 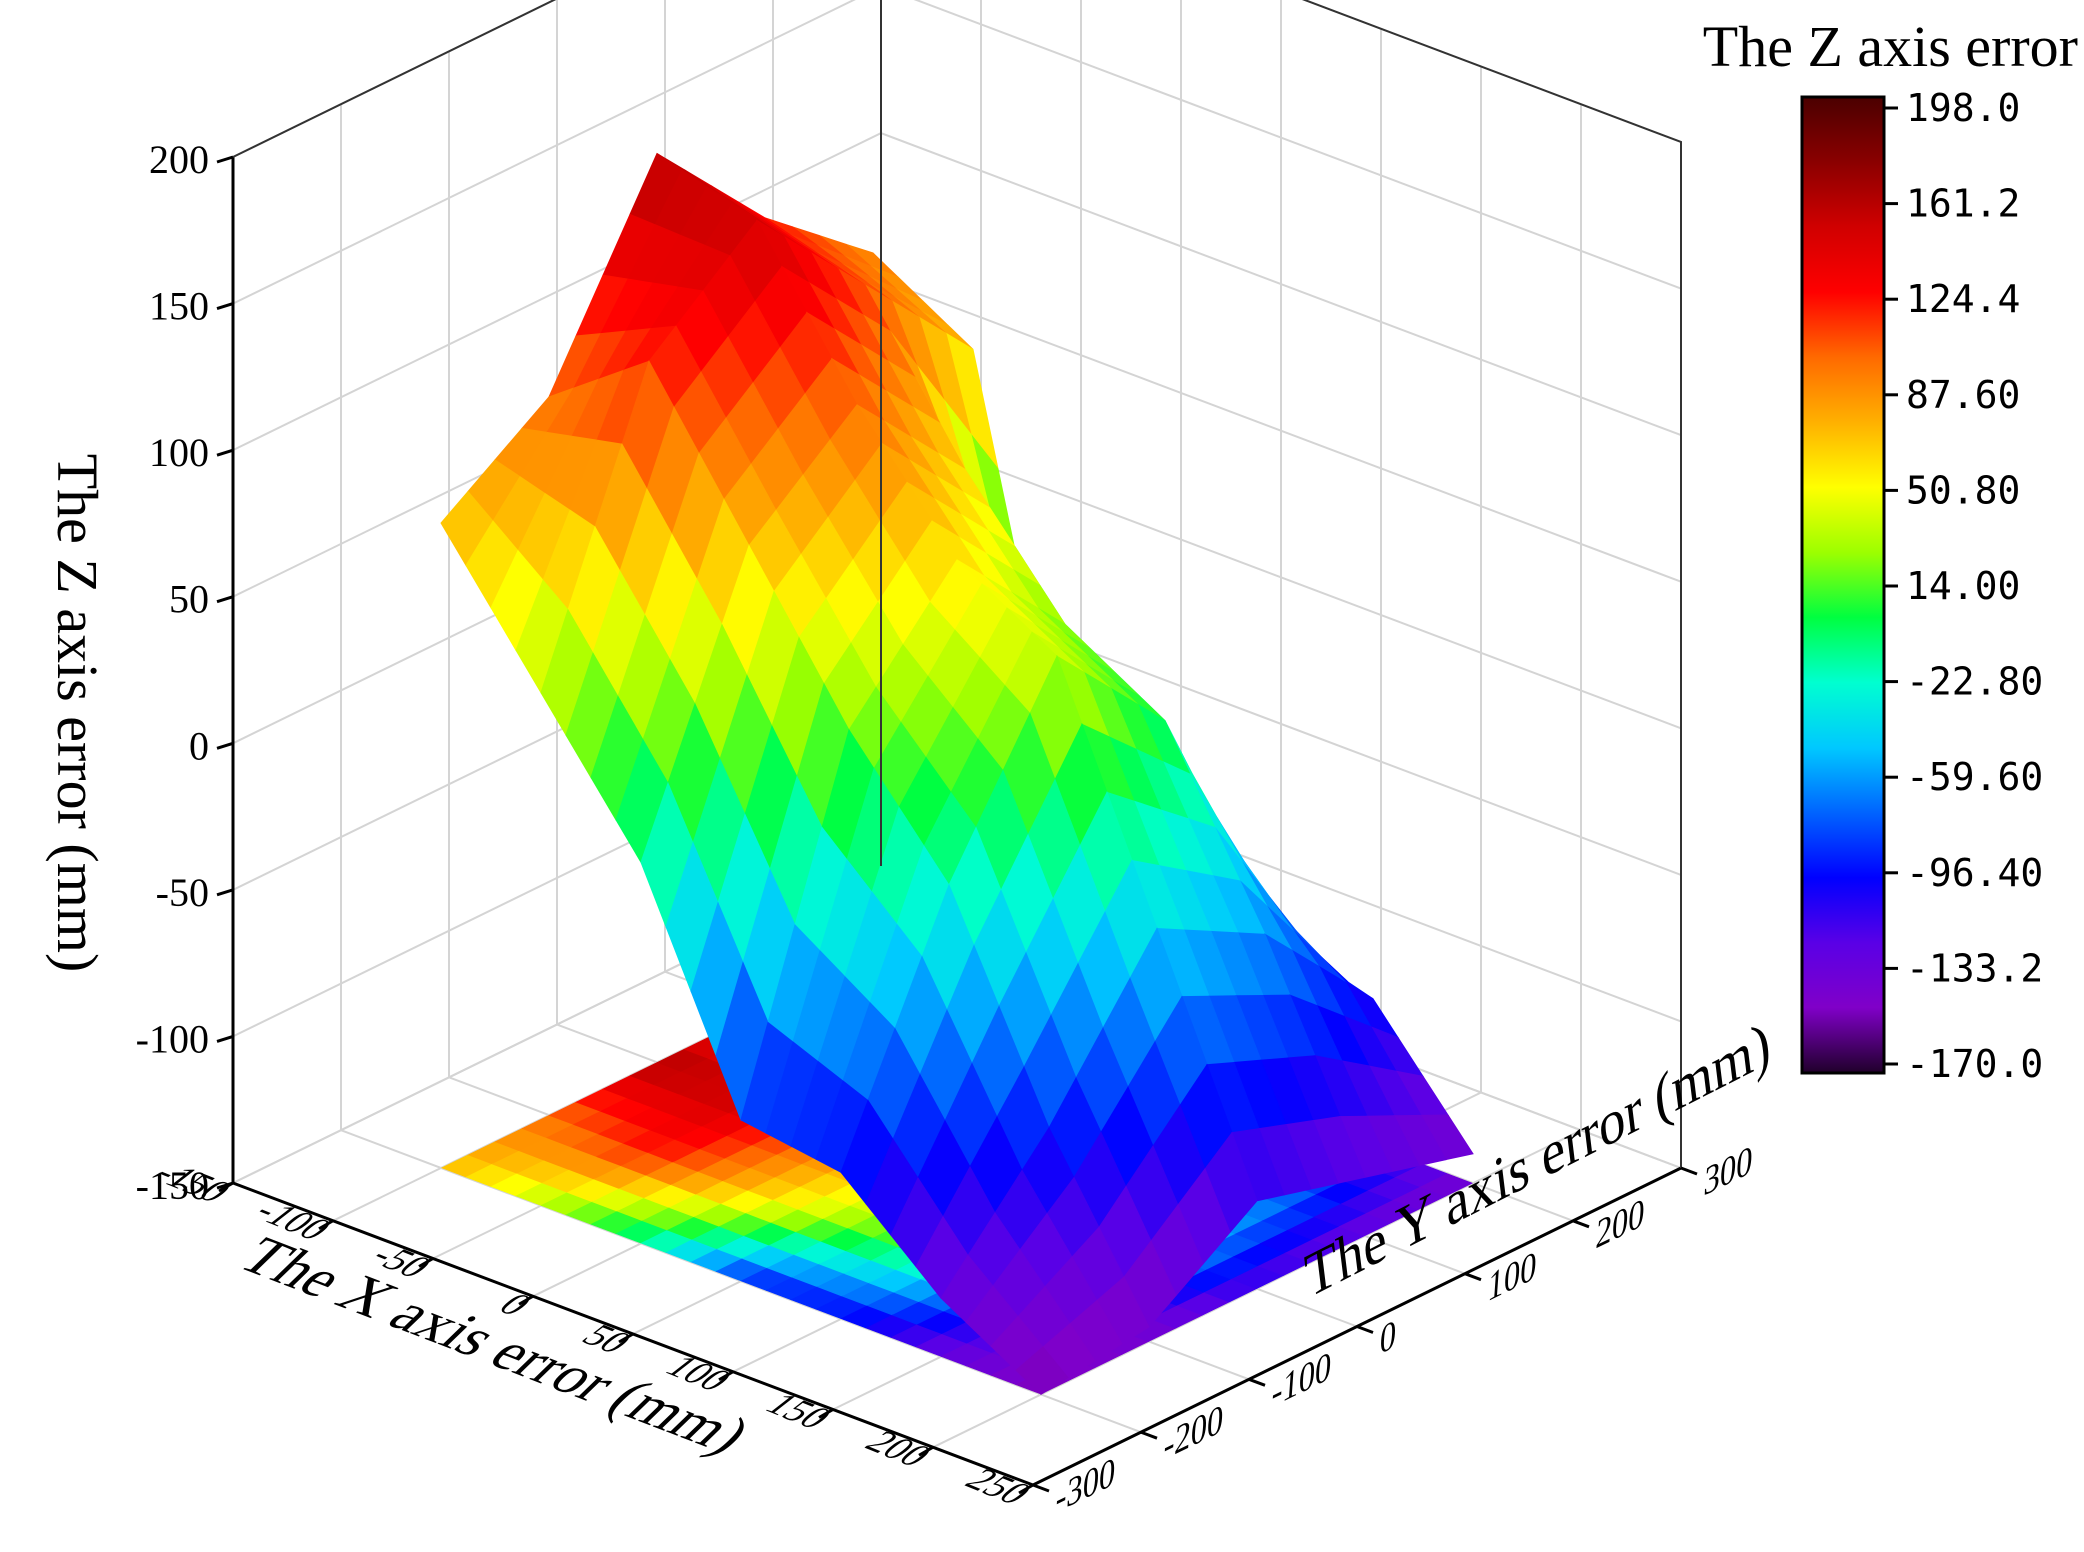 I want to click on x-tick-label: 250, so click(x=998, y=1486).